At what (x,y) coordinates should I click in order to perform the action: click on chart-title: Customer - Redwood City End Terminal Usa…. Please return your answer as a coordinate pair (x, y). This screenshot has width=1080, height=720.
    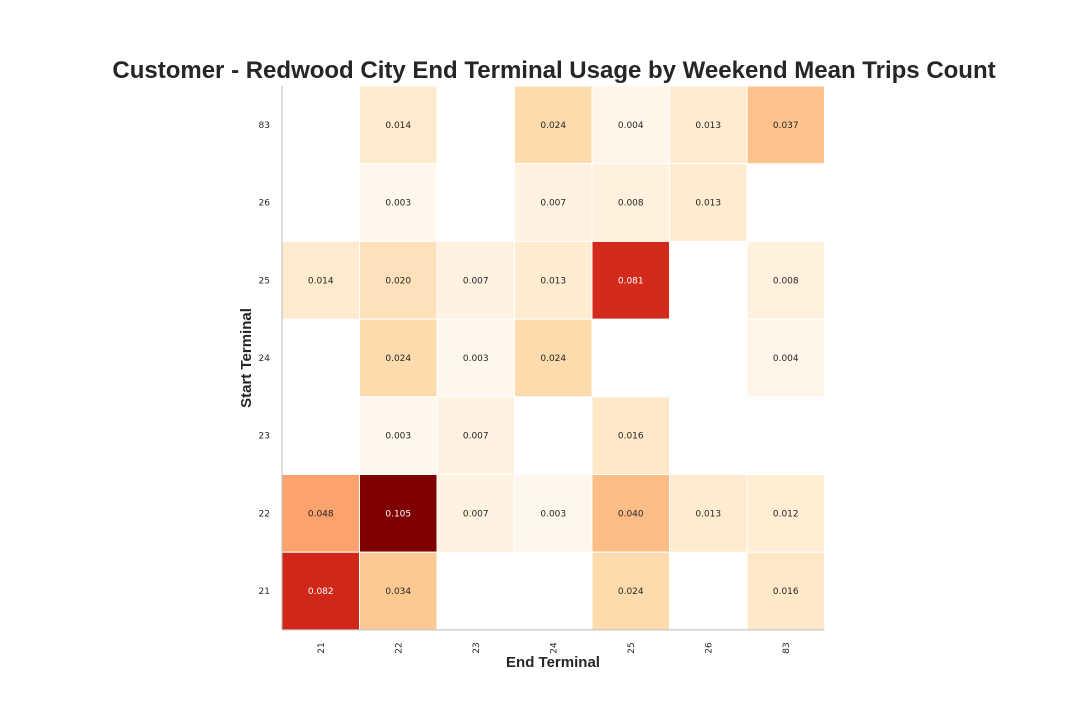
    Looking at the image, I should click on (554, 70).